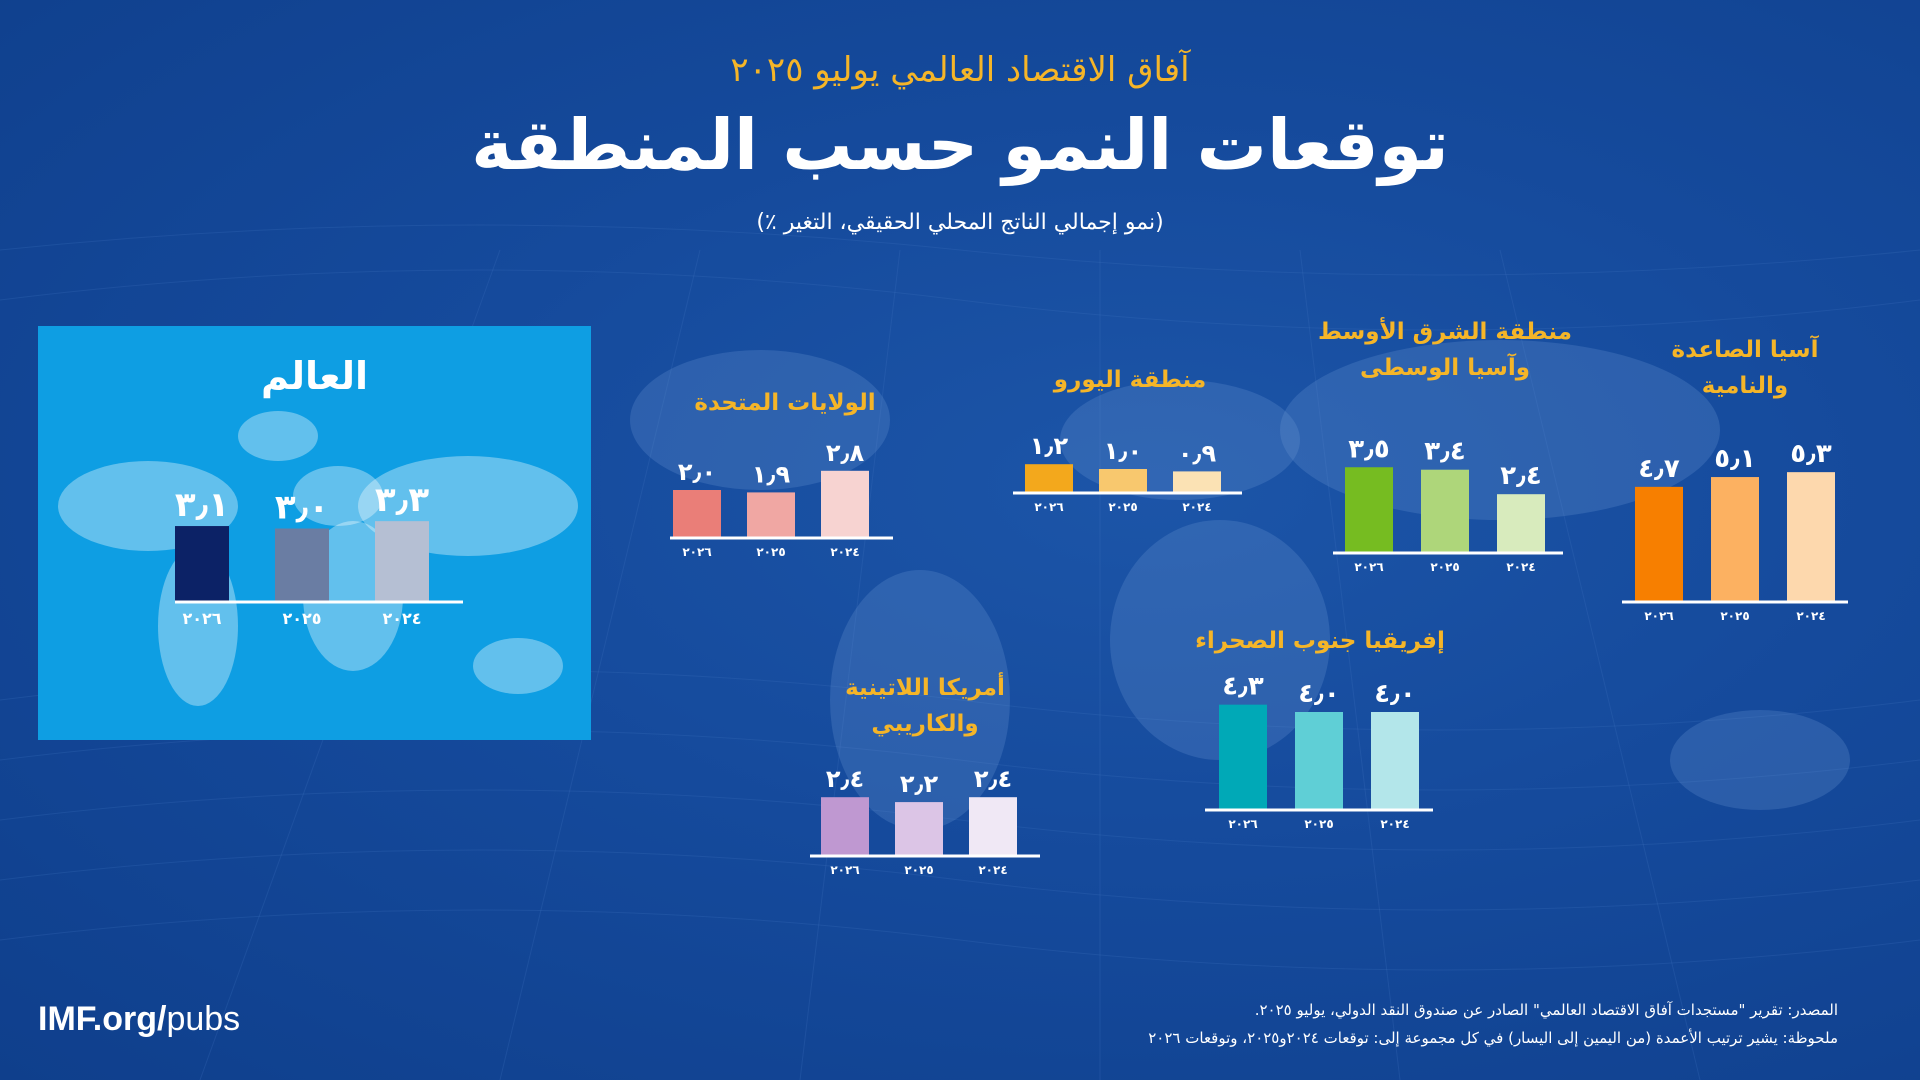 The height and width of the screenshot is (1080, 1920). Describe the element at coordinates (993, 779) in the screenshot. I see `latam-value-label-2: ٢٫٤` at that location.